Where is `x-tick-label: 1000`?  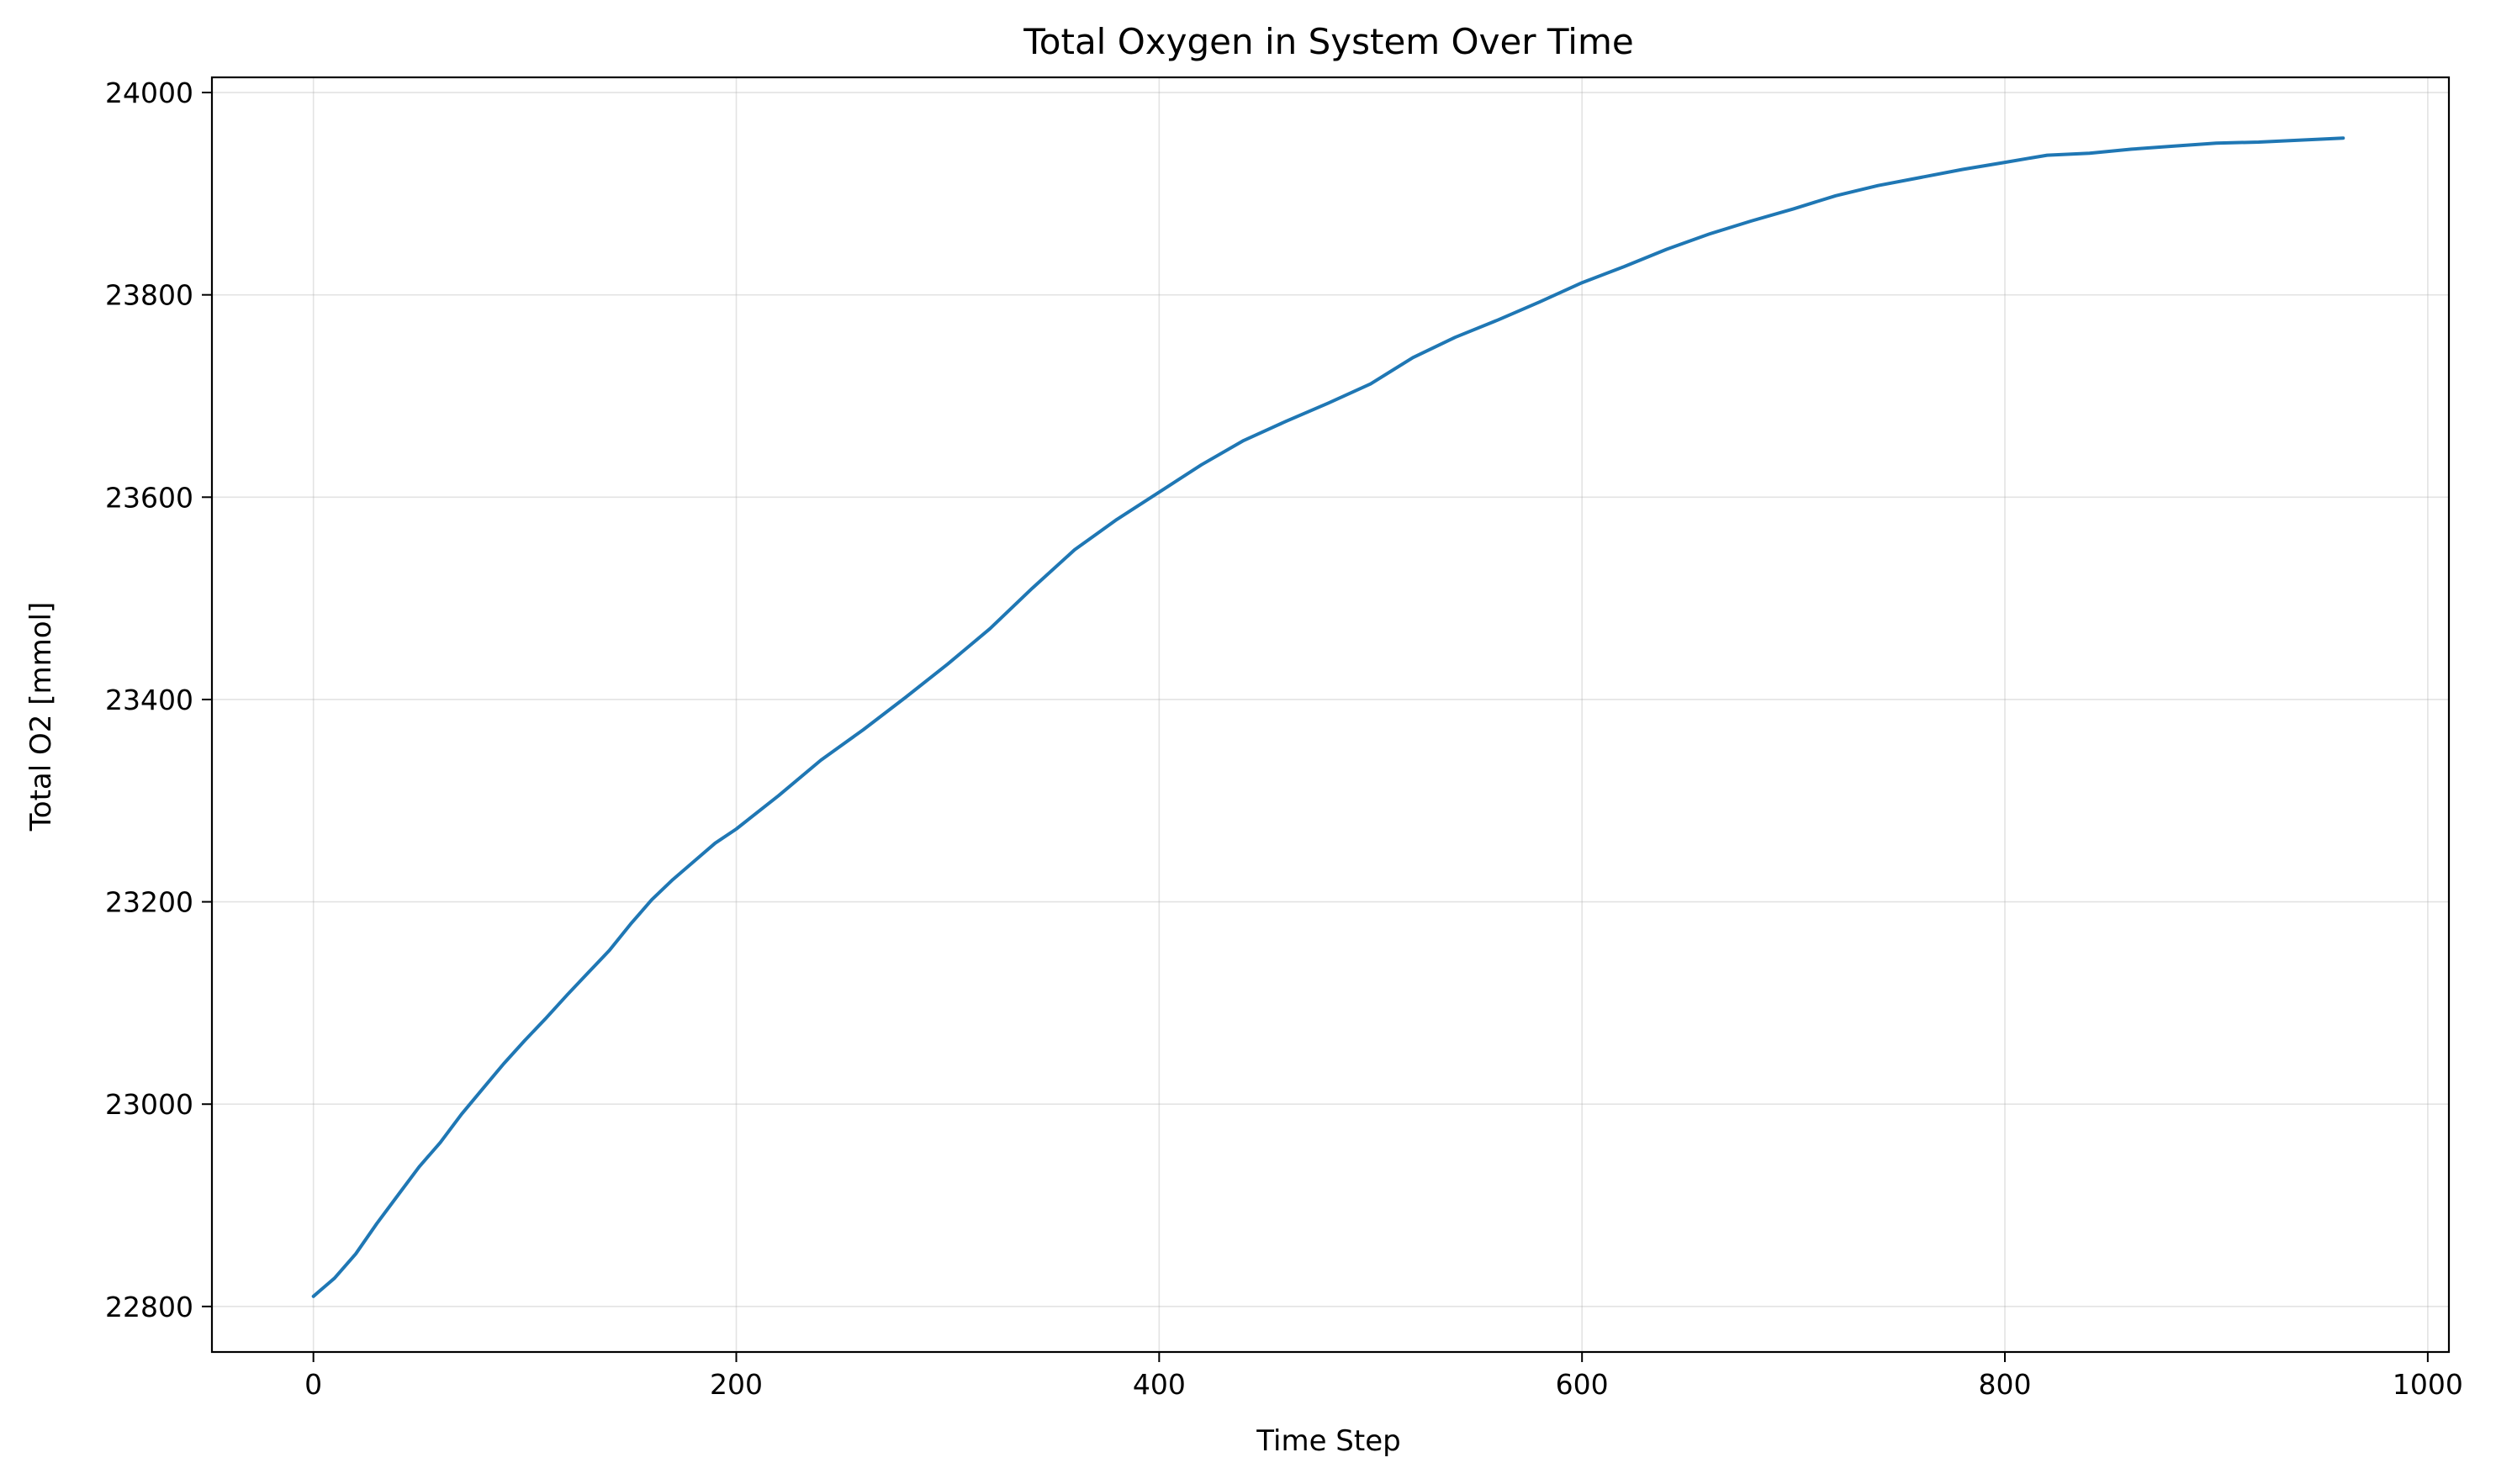
x-tick-label: 1000 is located at coordinates (2428, 1384).